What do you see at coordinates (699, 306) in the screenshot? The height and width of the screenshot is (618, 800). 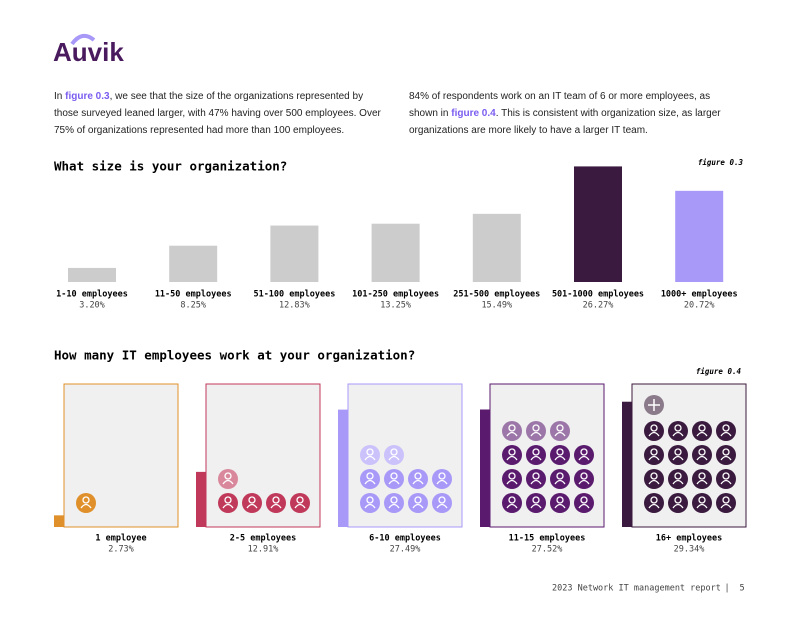 I see `value-label: 20.72%` at bounding box center [699, 306].